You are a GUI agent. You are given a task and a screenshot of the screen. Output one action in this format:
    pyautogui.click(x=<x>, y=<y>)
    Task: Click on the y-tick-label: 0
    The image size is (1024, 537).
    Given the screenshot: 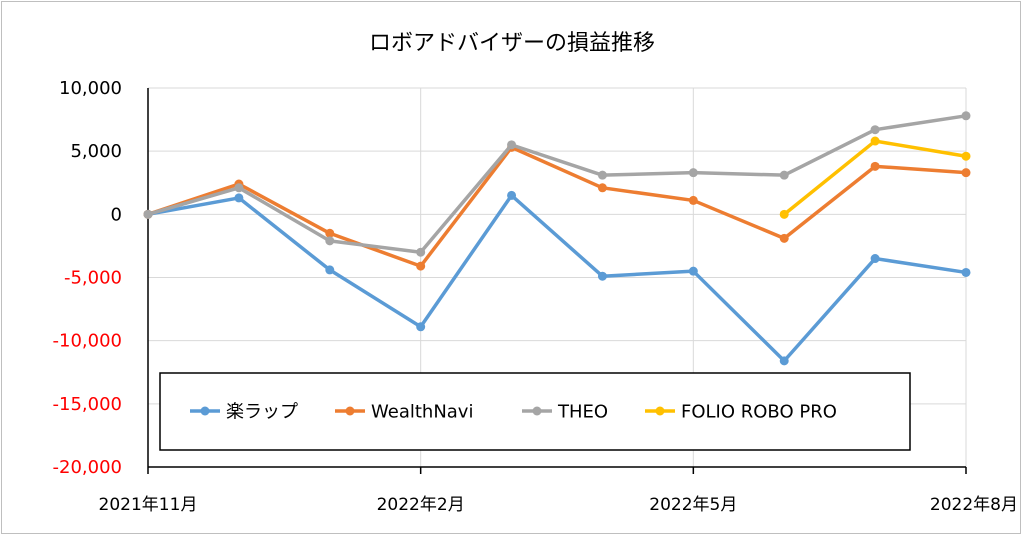 What is the action you would take?
    pyautogui.click(x=116, y=214)
    